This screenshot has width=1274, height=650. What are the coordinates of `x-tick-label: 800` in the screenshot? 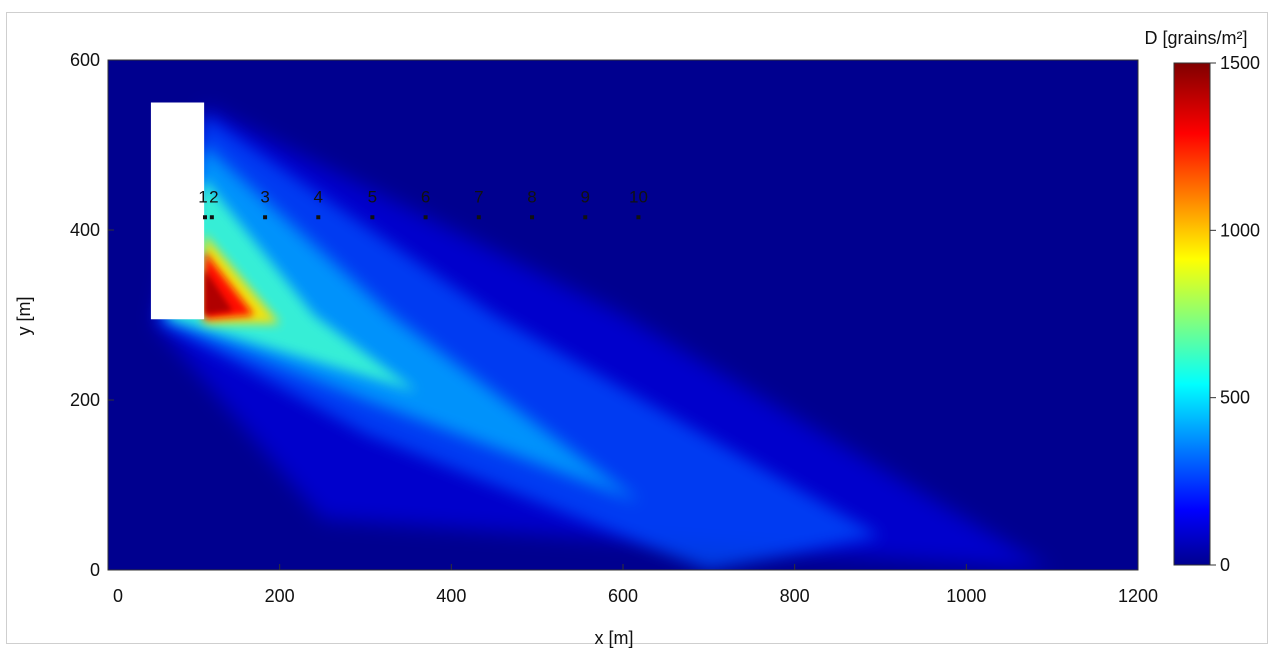 It's located at (795, 596).